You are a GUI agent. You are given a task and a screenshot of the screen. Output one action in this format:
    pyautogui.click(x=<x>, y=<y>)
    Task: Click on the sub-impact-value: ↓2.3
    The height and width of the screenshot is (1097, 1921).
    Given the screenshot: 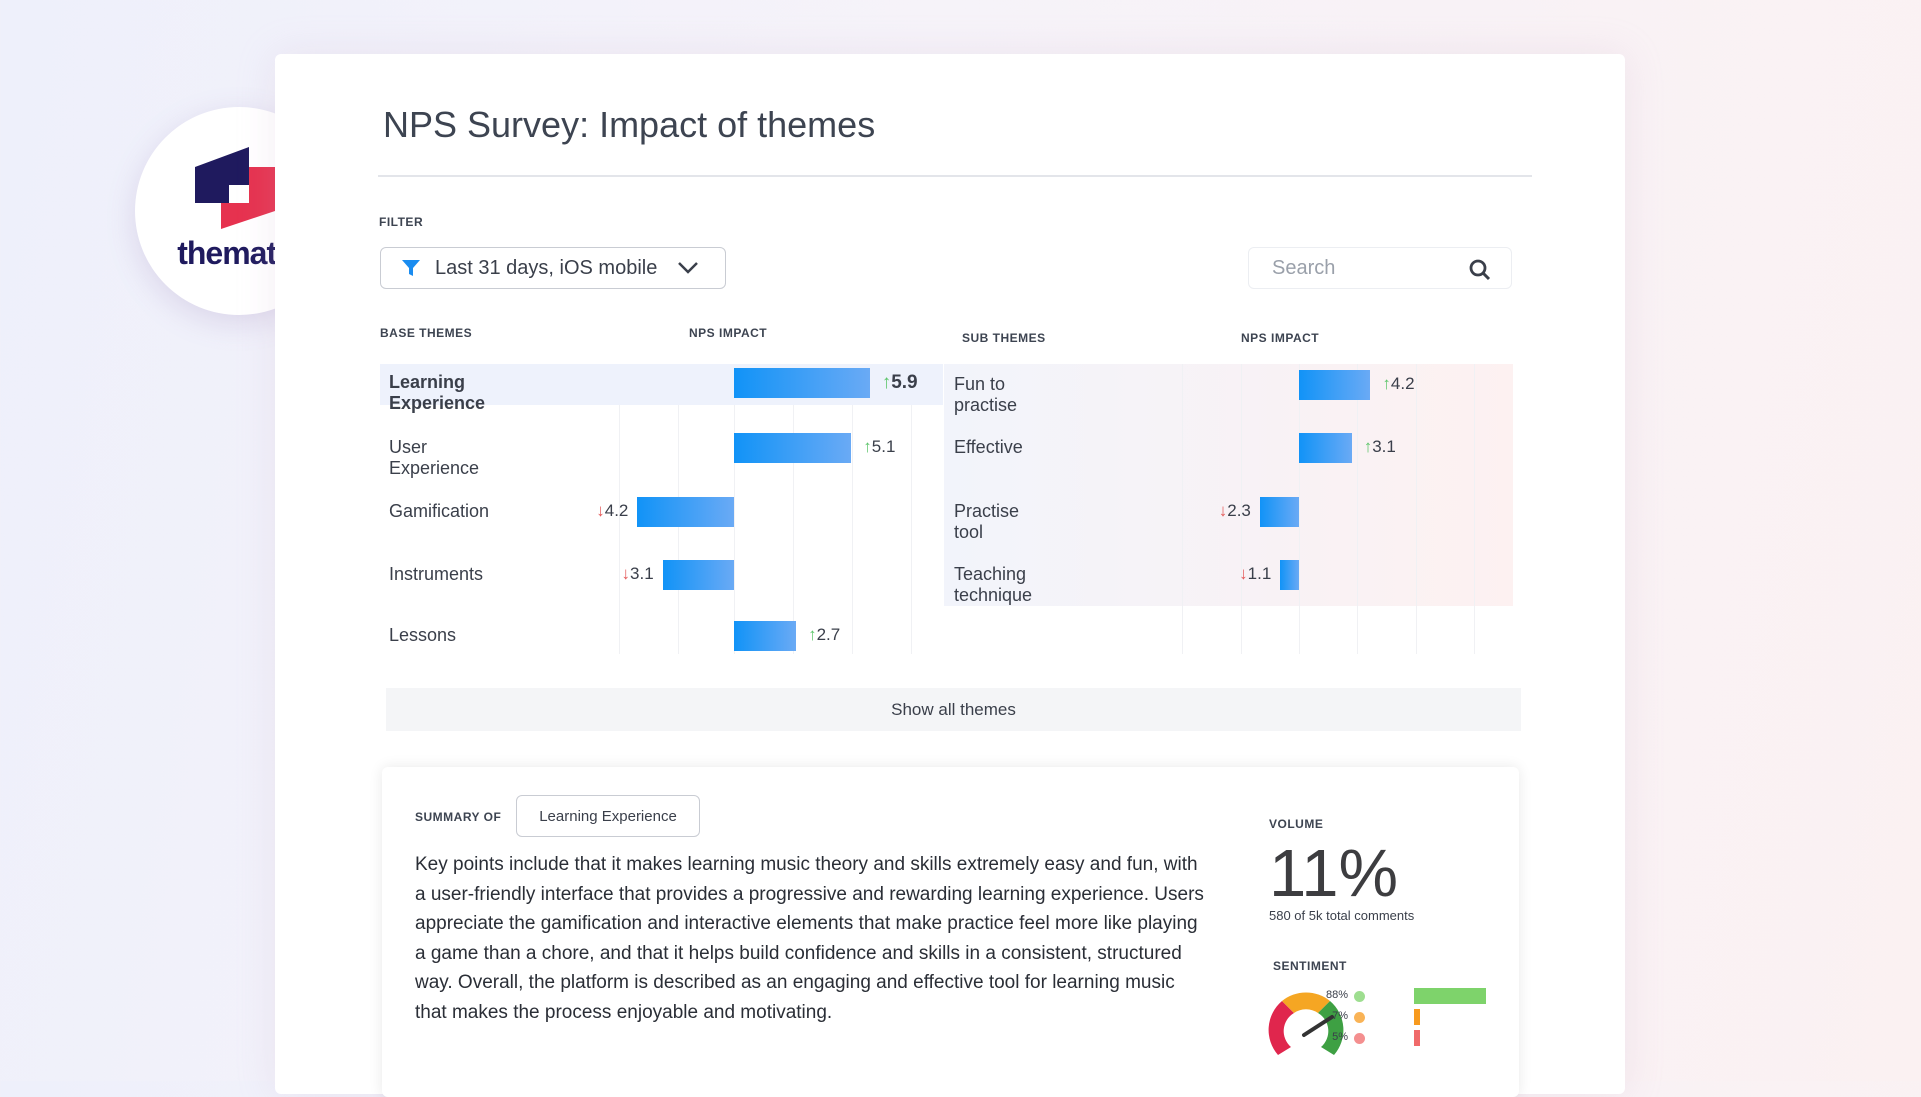 What is the action you would take?
    pyautogui.click(x=1223, y=511)
    